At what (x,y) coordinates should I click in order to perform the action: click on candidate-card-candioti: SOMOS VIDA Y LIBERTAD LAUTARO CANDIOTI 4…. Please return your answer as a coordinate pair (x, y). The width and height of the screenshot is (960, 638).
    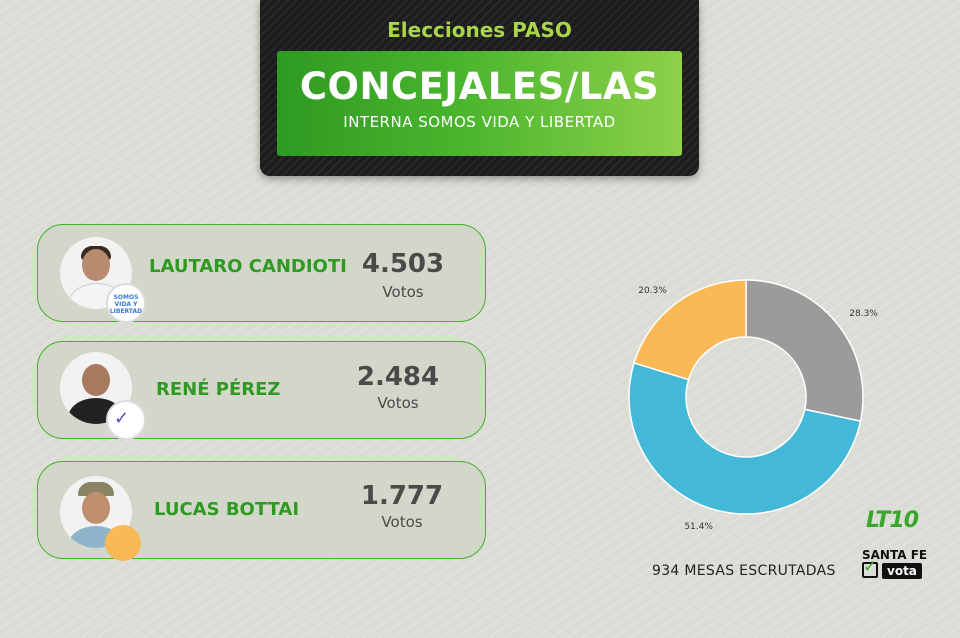
    Looking at the image, I should click on (261, 273).